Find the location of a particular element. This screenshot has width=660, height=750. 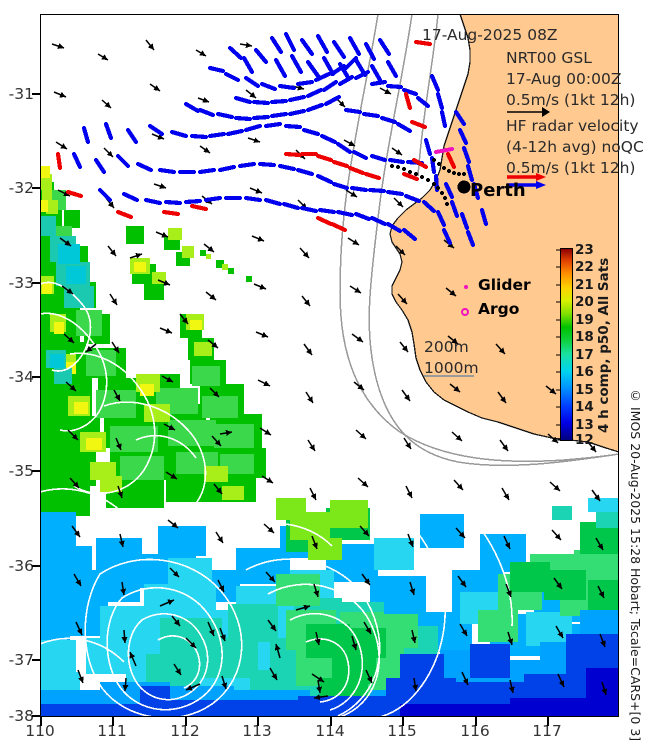

x-tick-label: 112 is located at coordinates (185, 731).